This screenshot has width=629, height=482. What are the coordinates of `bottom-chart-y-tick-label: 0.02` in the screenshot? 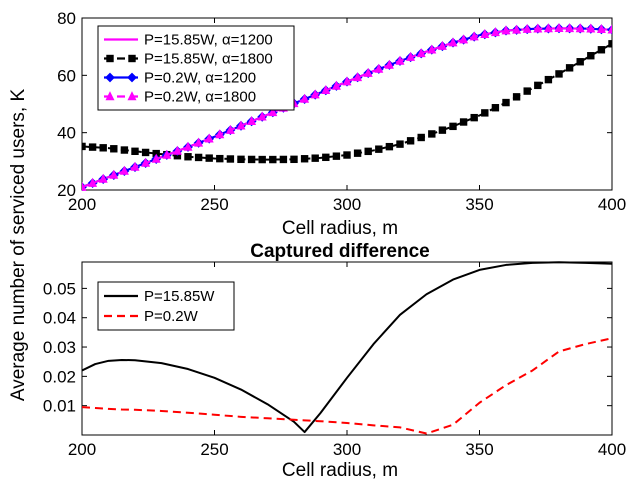 It's located at (59, 376).